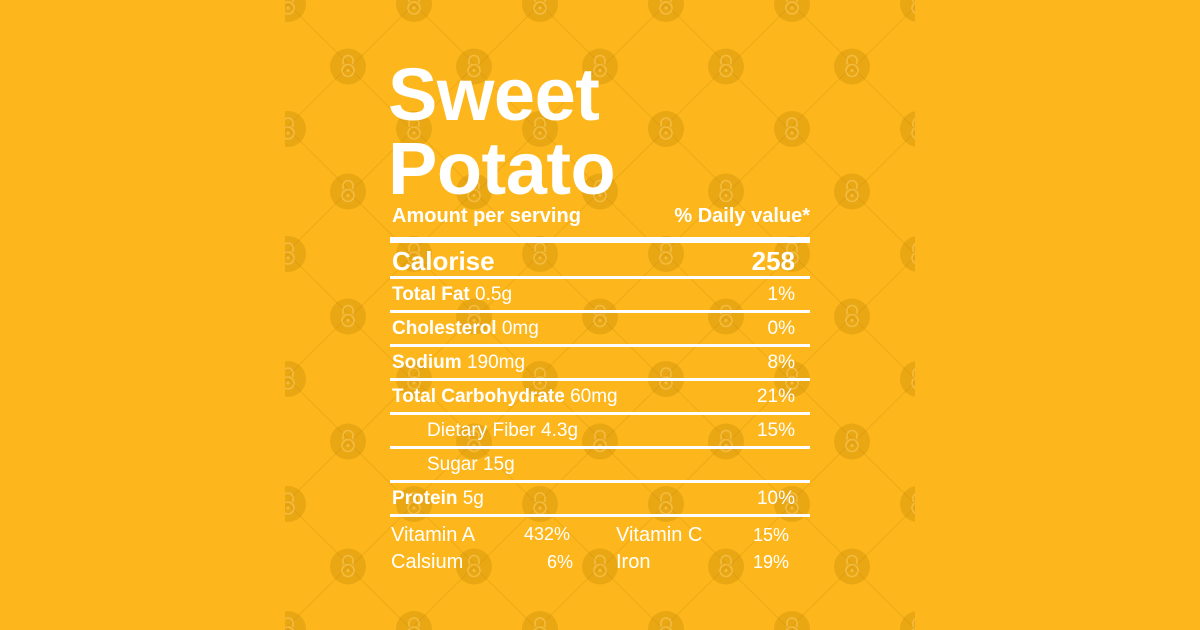  I want to click on nutrient-row-fiber: Dietary Fiber 4.3g 15%, so click(593, 431).